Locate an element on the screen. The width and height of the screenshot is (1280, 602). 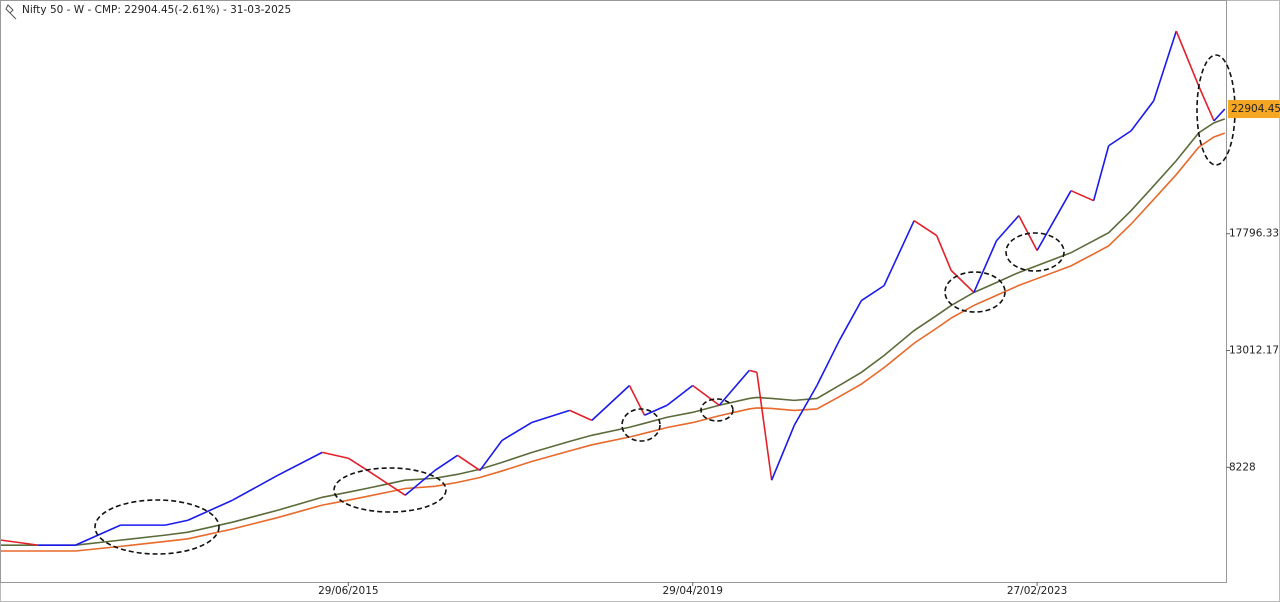
x-tick-label: 27/02/2023 is located at coordinates (1037, 591).